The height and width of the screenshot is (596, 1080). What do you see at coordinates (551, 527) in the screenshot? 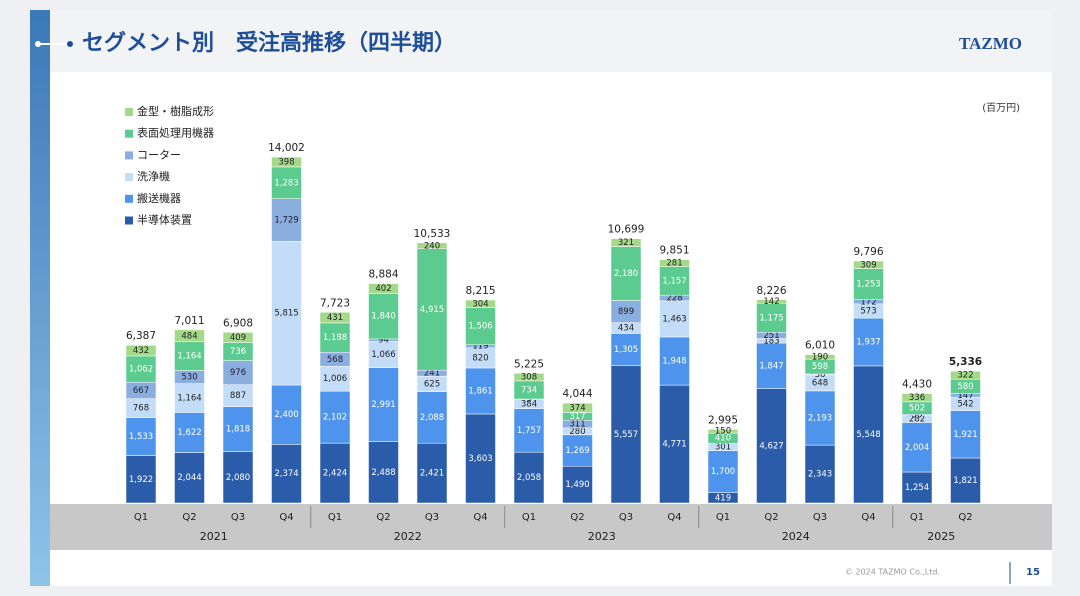
I see `axis-band` at bounding box center [551, 527].